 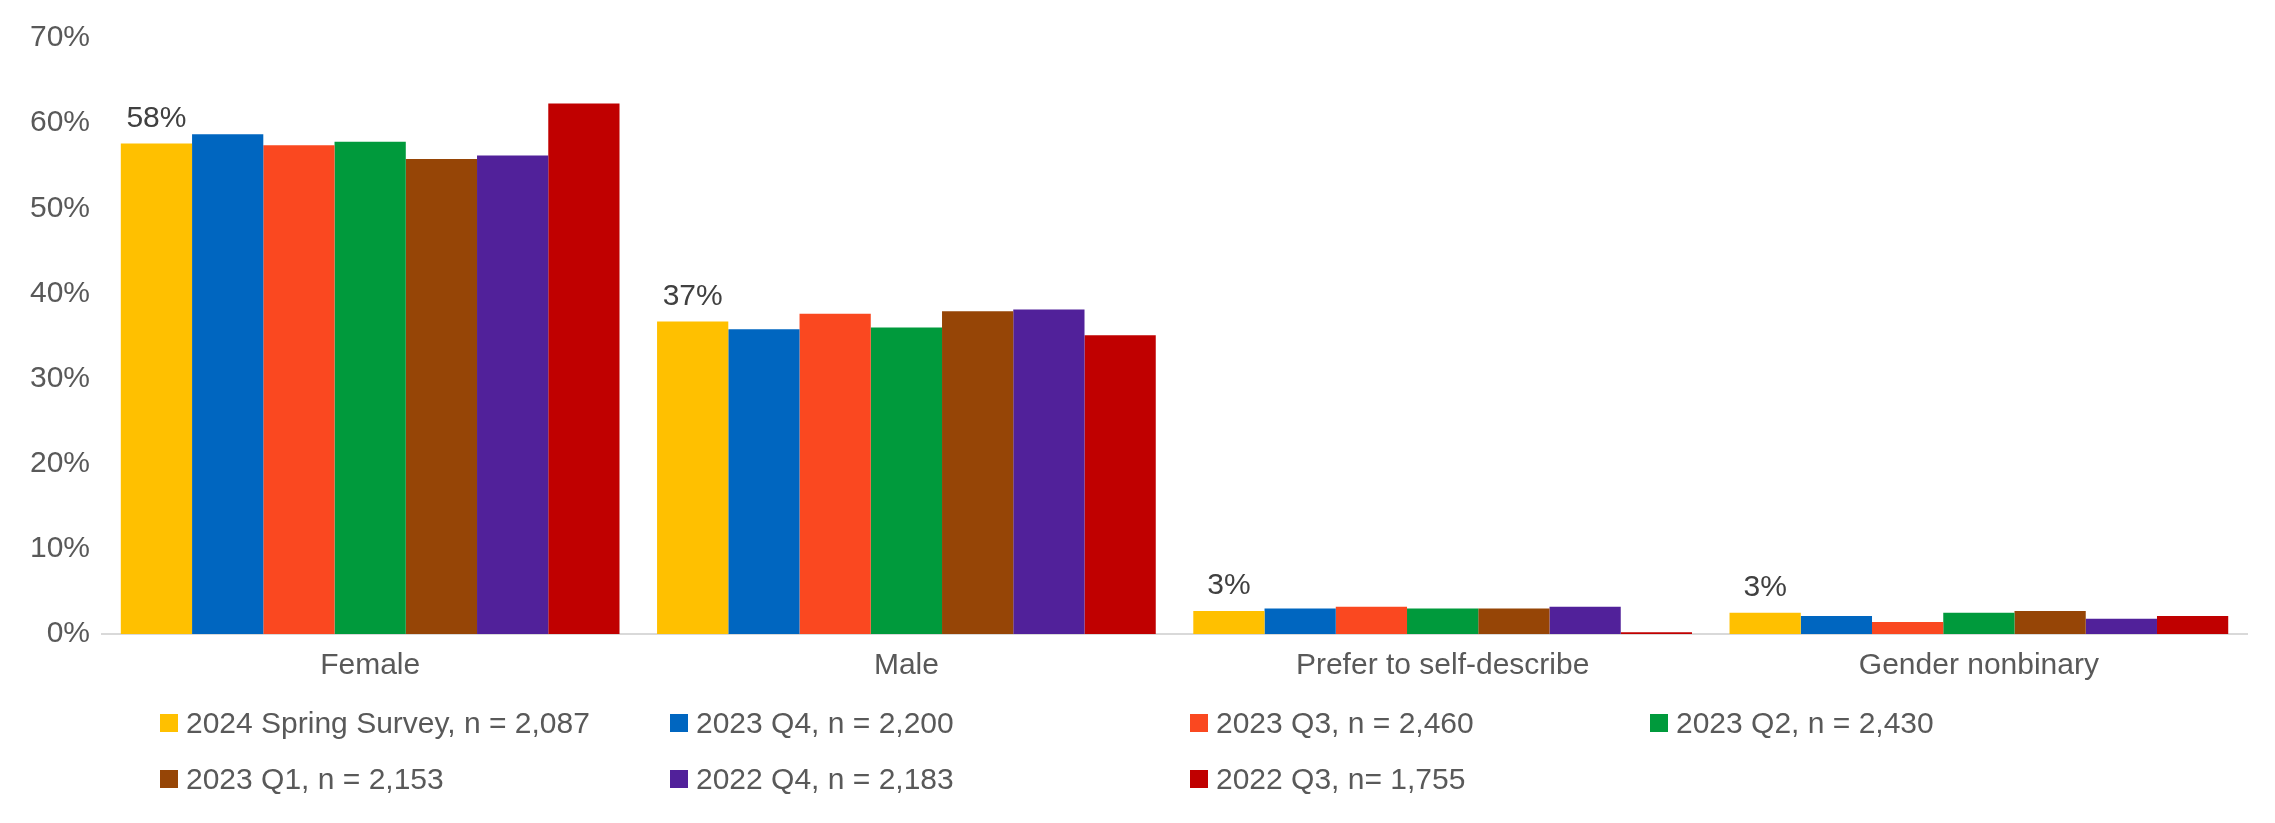 What do you see at coordinates (60, 547) in the screenshot?
I see `y-tick-label: 10%` at bounding box center [60, 547].